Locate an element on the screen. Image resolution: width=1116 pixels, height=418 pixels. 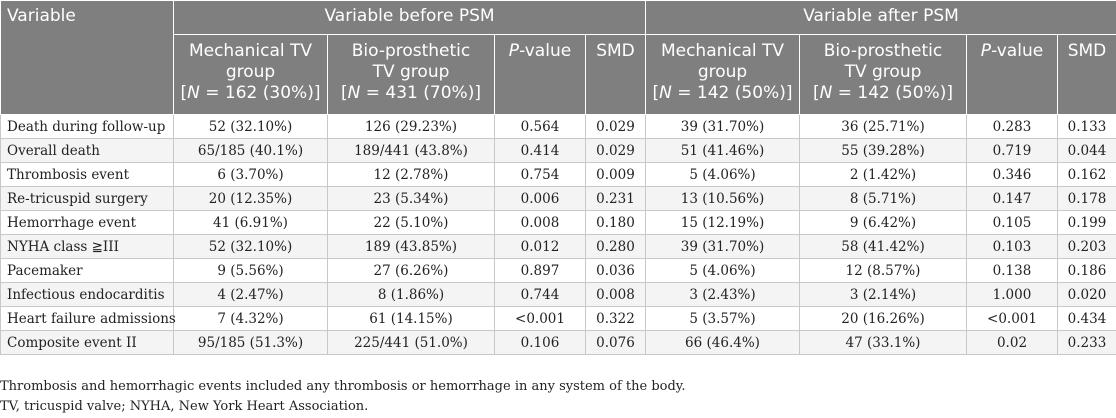
cell-bioprosthetic-after: 58 (41.42%) is located at coordinates (883, 246).